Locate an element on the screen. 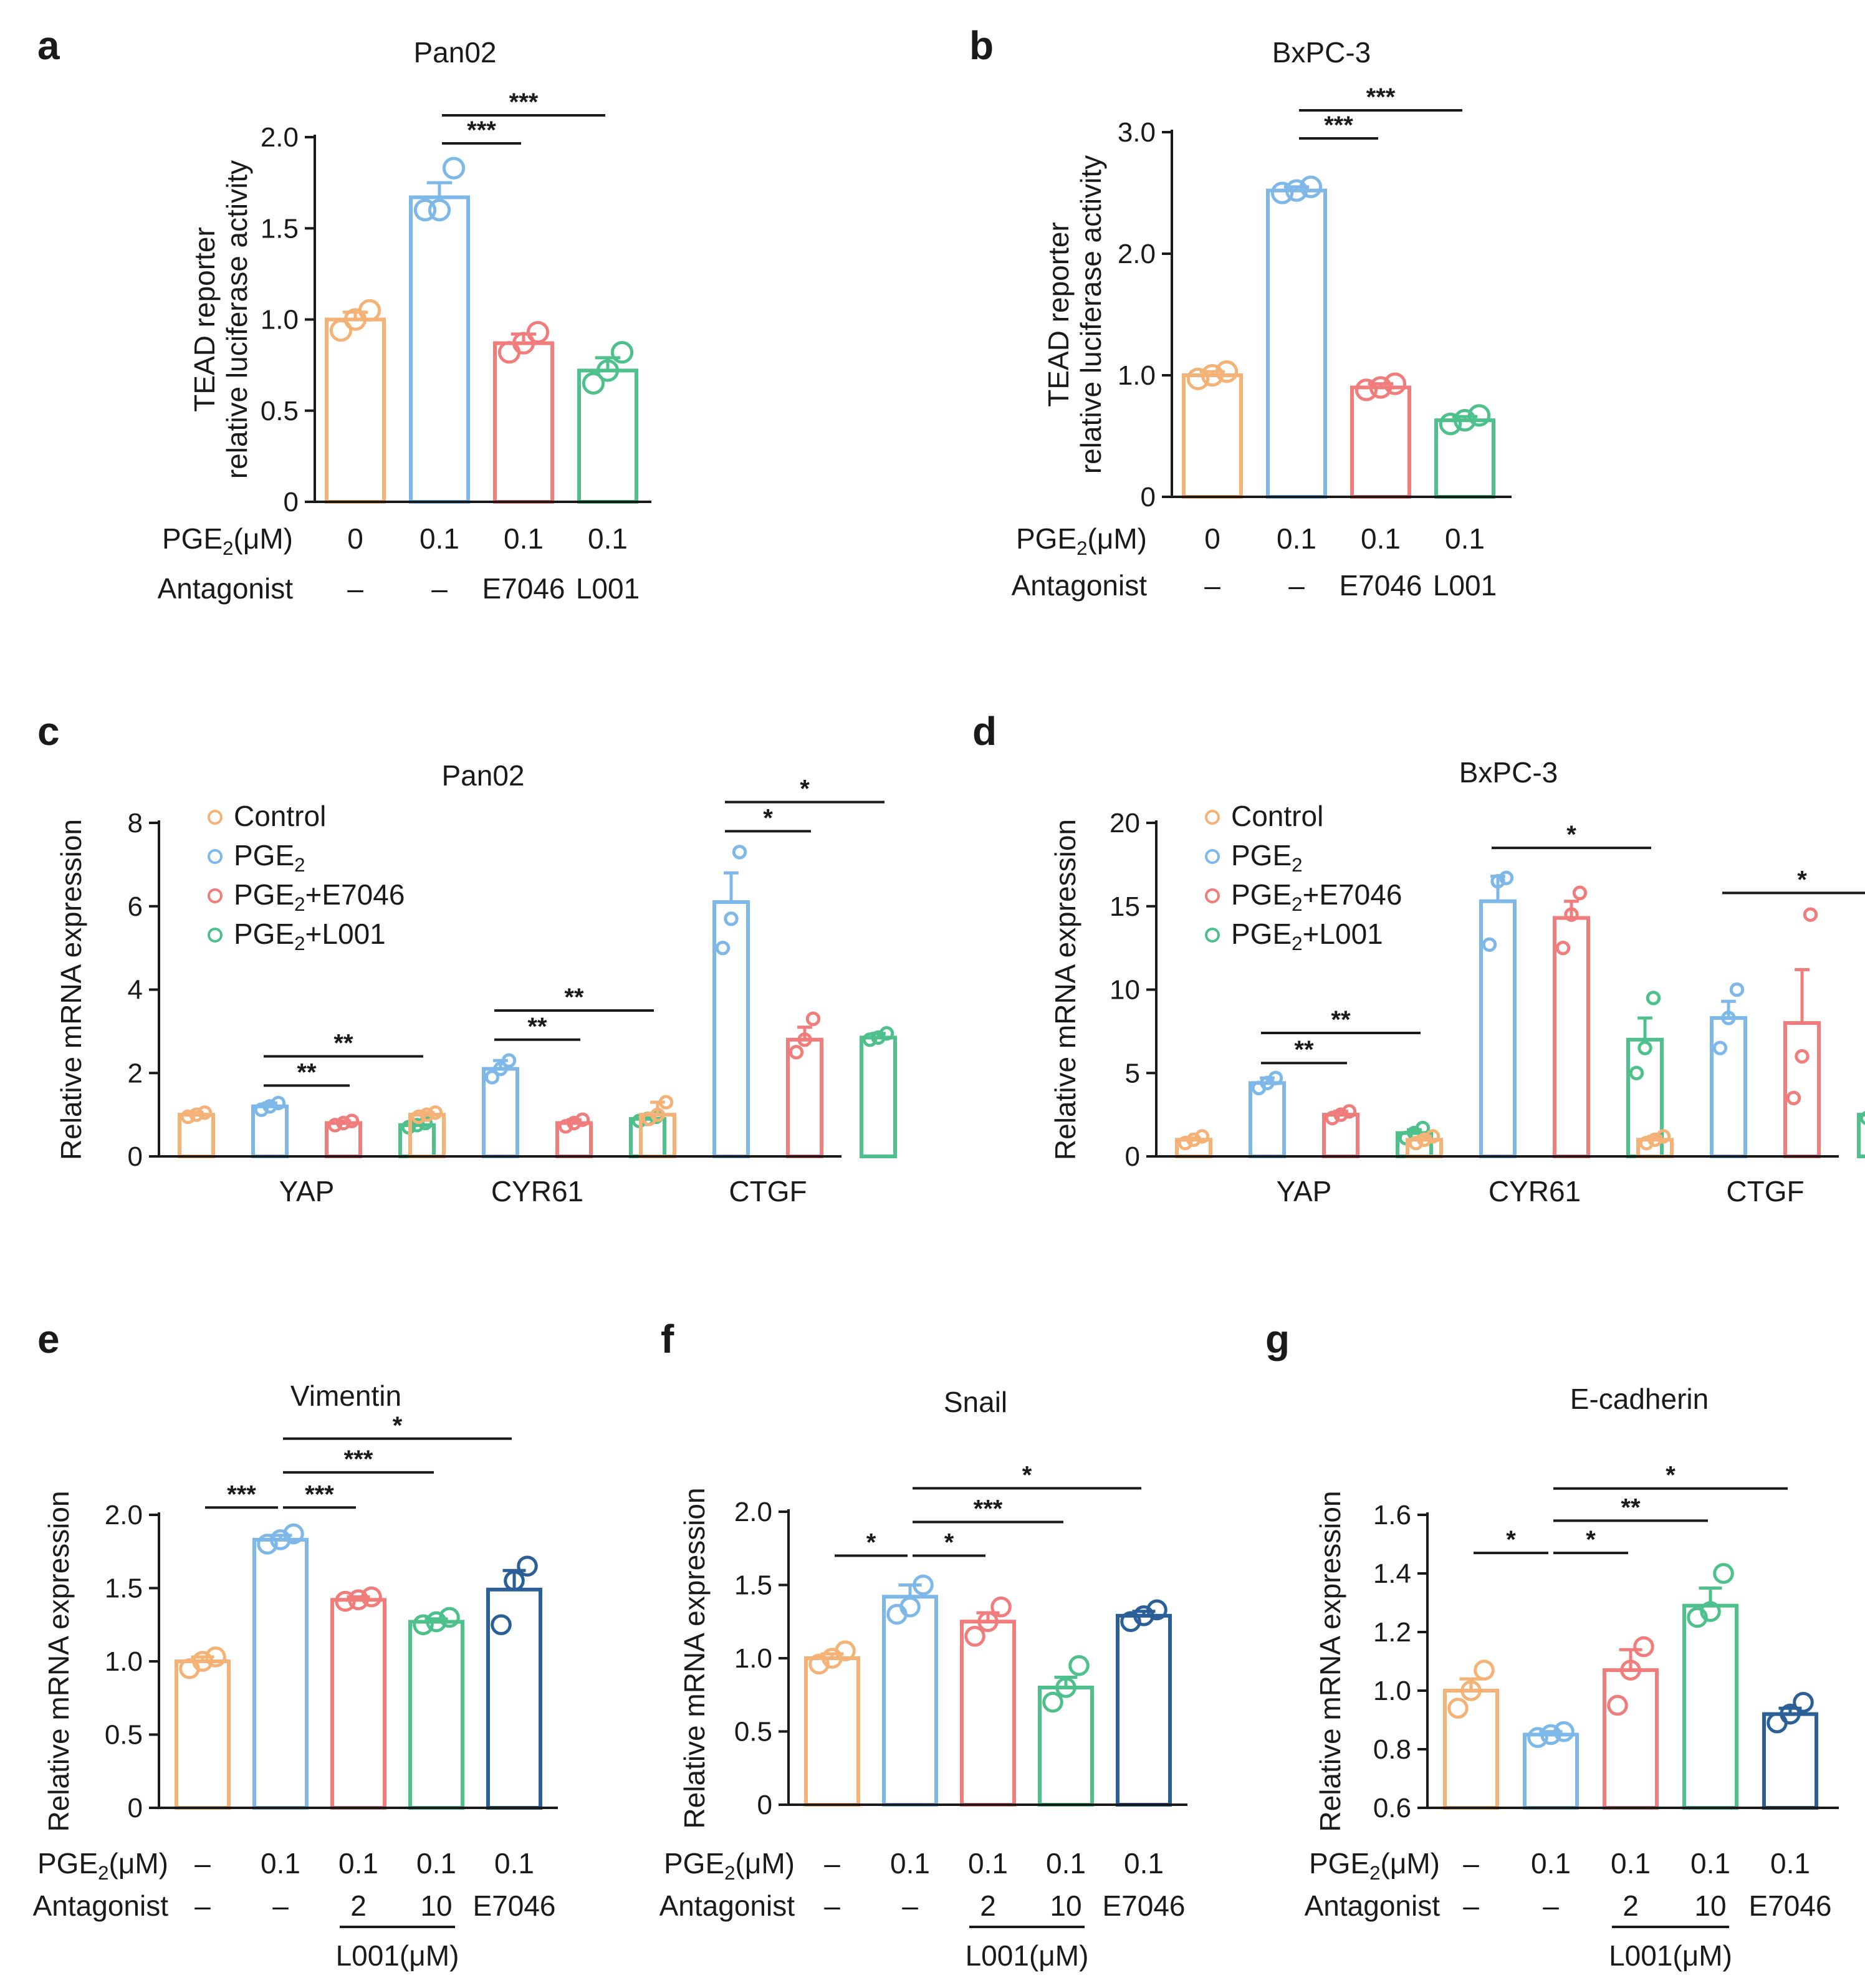 Image resolution: width=1865 pixels, height=1988 pixels. row-label: Antagonist is located at coordinates (727, 1906).